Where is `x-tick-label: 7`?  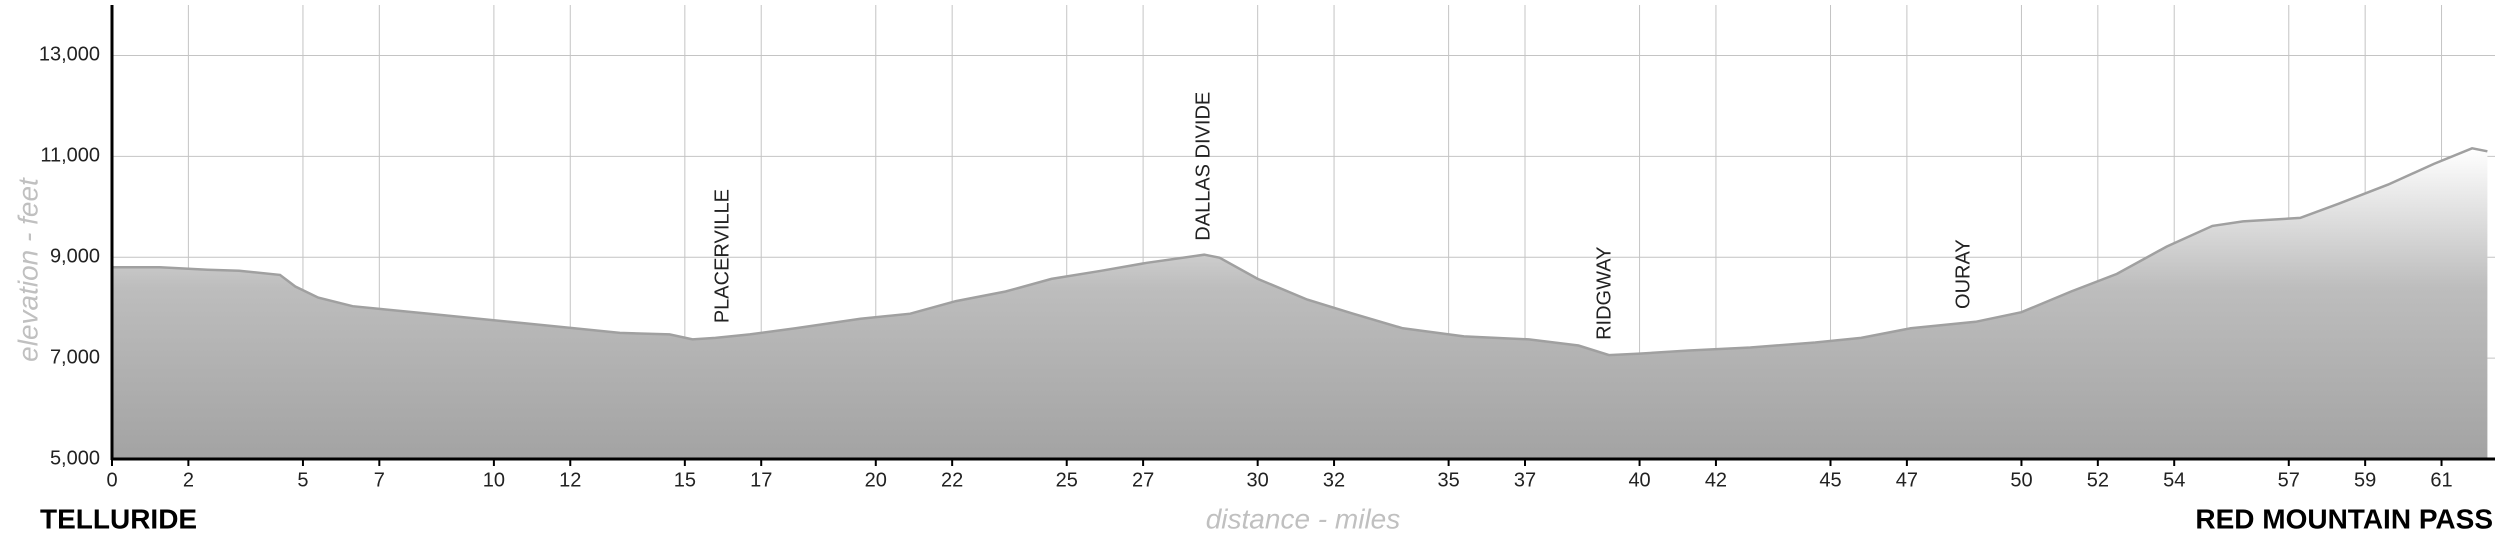
x-tick-label: 7 is located at coordinates (379, 480).